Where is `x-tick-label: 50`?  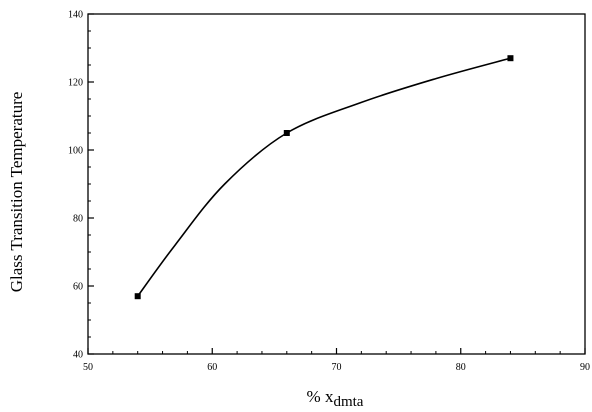 x-tick-label: 50 is located at coordinates (88, 367).